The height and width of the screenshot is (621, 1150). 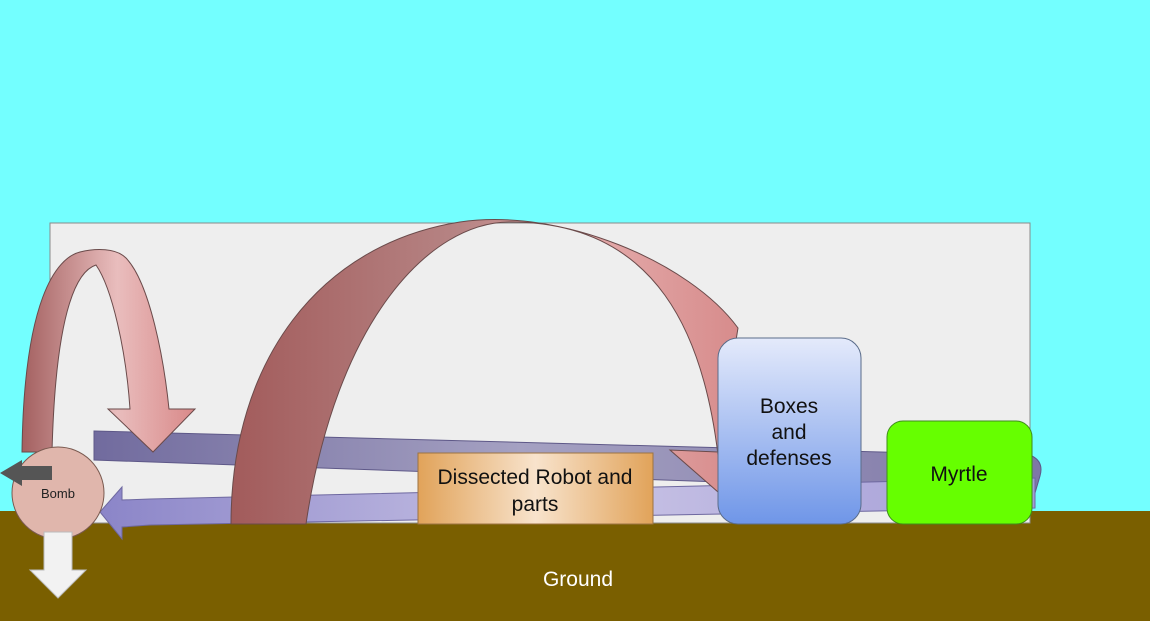 I want to click on bomb-node: Bomb, so click(x=58, y=493).